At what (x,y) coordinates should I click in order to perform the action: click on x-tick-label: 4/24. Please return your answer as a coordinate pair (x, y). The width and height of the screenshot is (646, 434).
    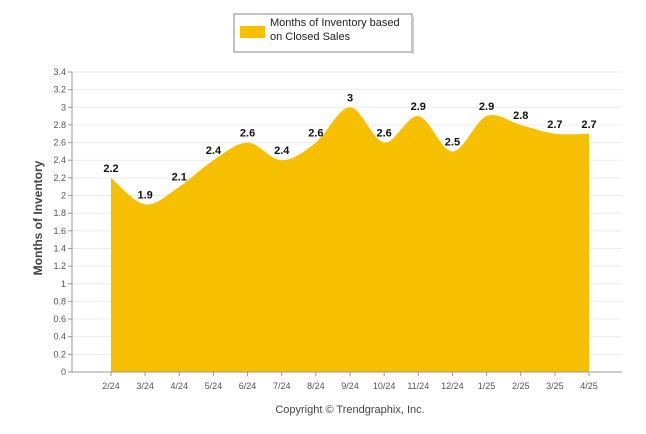
    Looking at the image, I should click on (180, 386).